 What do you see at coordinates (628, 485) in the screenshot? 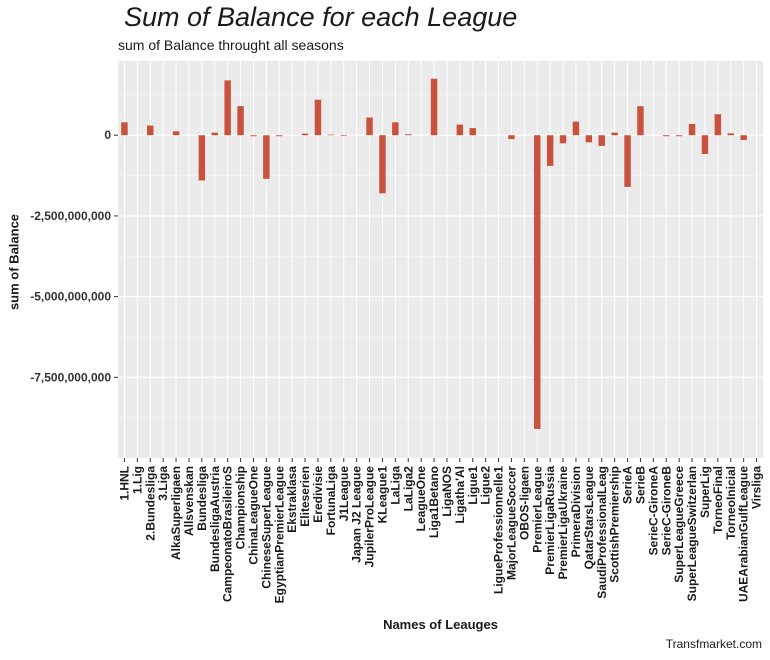
I see `x-tick-label: SerieA` at bounding box center [628, 485].